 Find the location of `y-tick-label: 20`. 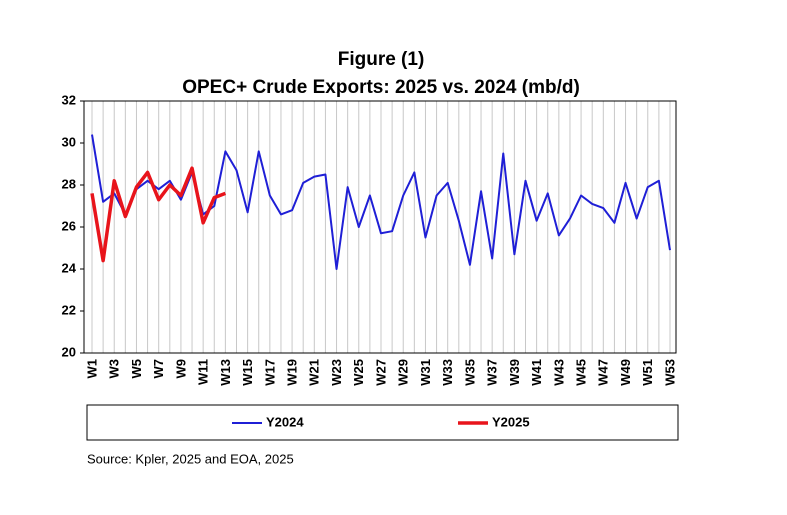

y-tick-label: 20 is located at coordinates (69, 351).